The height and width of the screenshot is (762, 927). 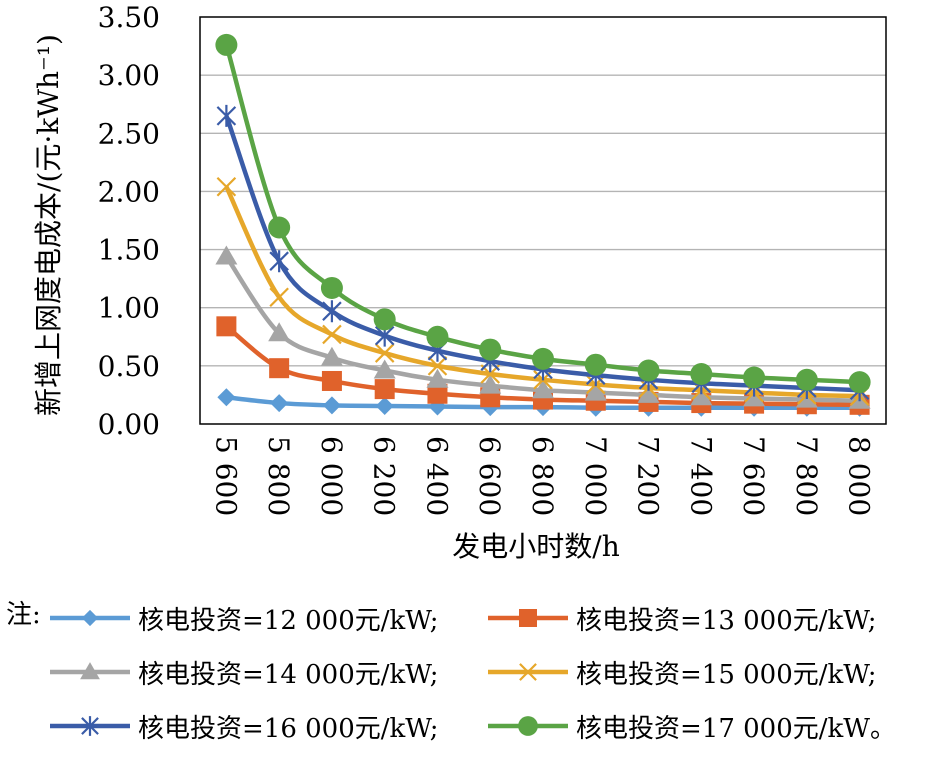 I want to click on x-tick-label: 6 600, so click(x=489, y=476).